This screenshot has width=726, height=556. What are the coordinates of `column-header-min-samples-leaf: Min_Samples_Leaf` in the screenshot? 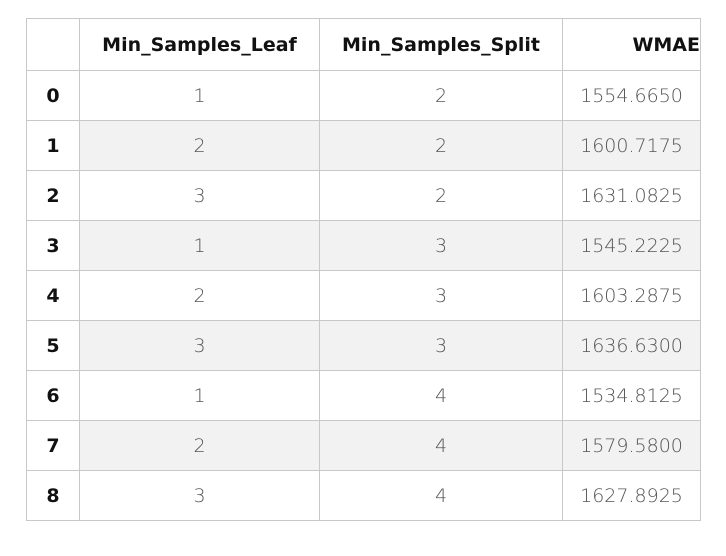 It's located at (199, 44).